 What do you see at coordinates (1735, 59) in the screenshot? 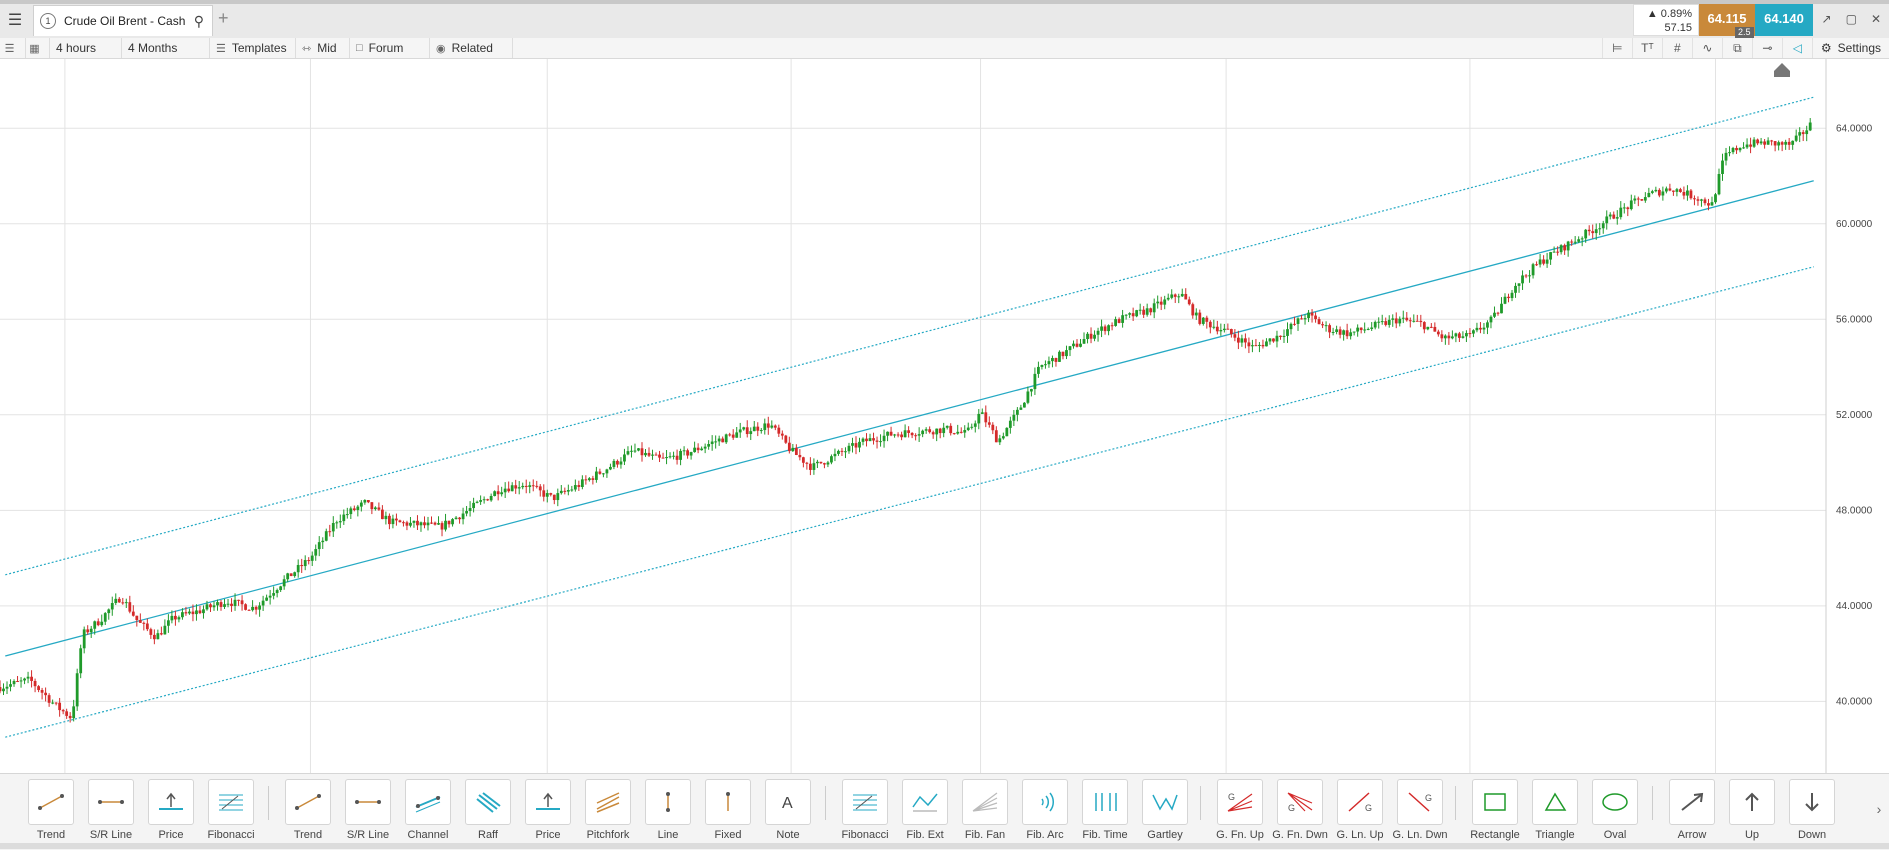
I see `x-tick-label: 14 Feb` at bounding box center [1735, 59].